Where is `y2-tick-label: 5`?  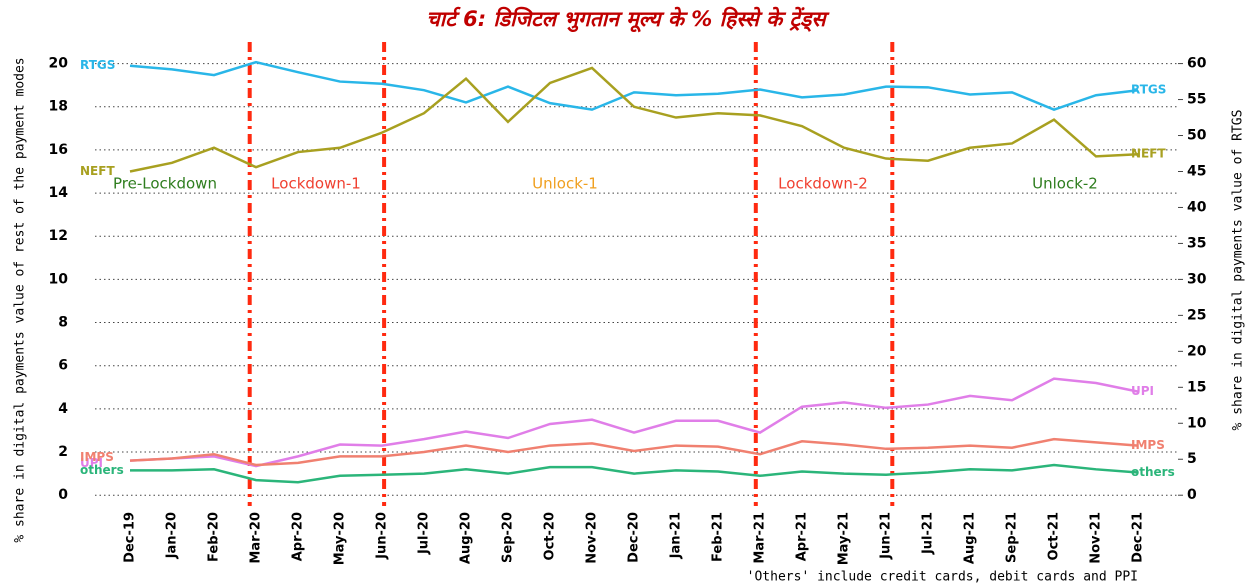
y2-tick-label: 5 is located at coordinates (1192, 459).